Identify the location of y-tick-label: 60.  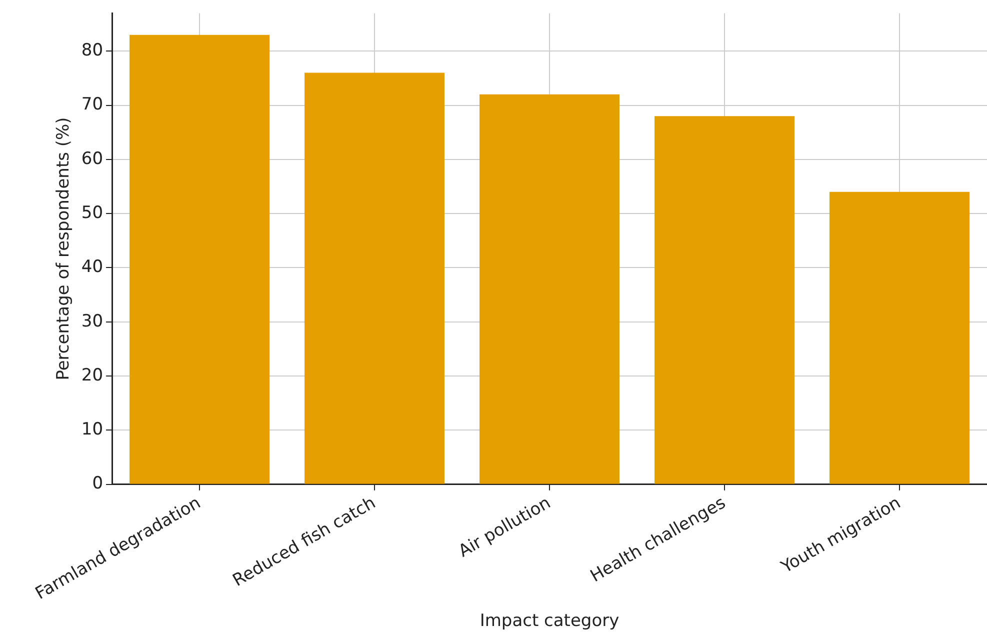
(92, 158).